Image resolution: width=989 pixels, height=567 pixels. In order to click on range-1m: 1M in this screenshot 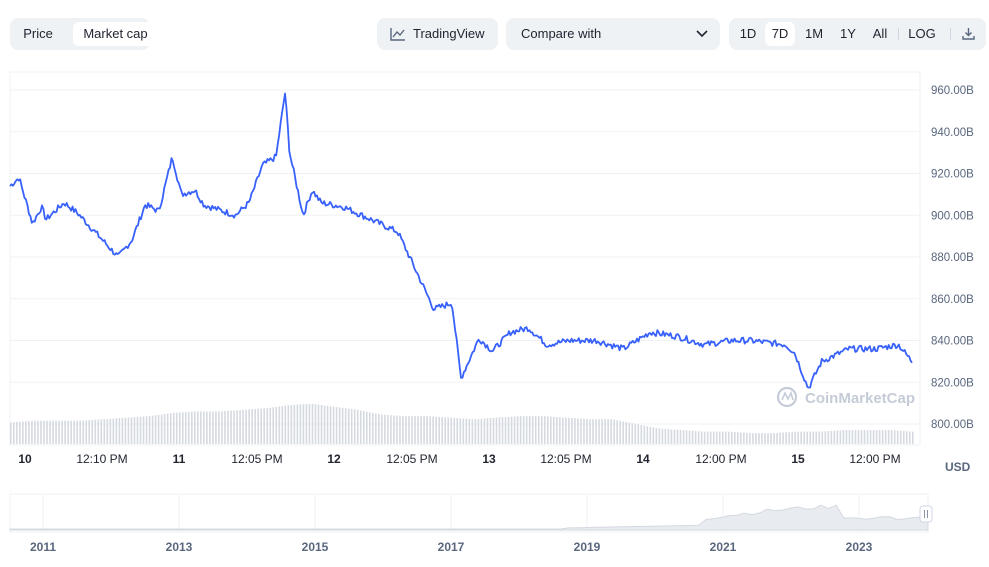, I will do `click(814, 33)`.